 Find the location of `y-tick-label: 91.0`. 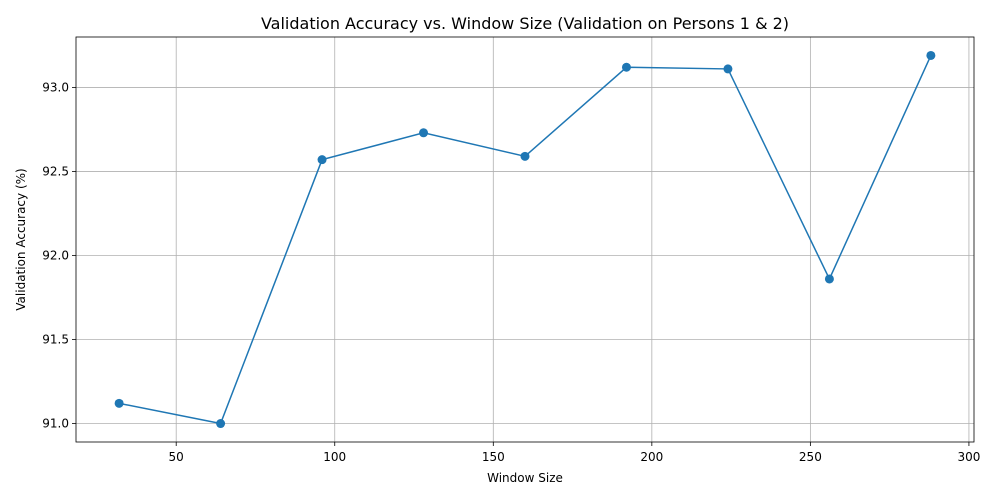

y-tick-label: 91.0 is located at coordinates (55, 424).